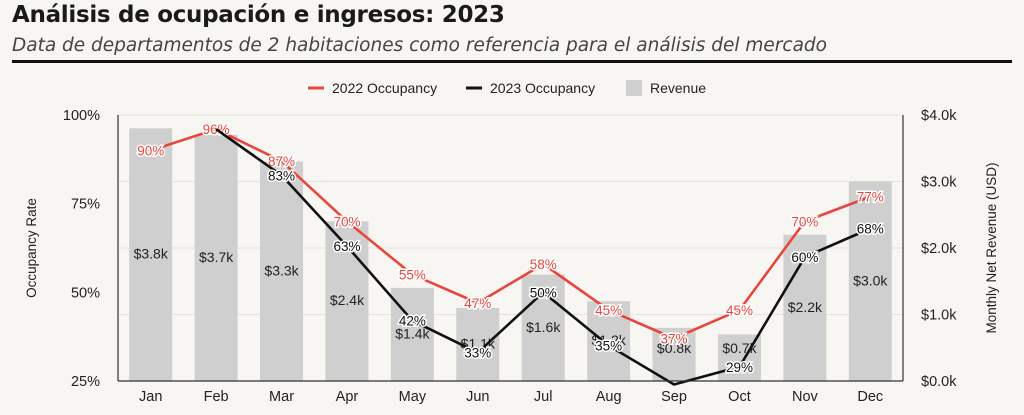  What do you see at coordinates (477, 397) in the screenshot?
I see `x-tick-label: Jun` at bounding box center [477, 397].